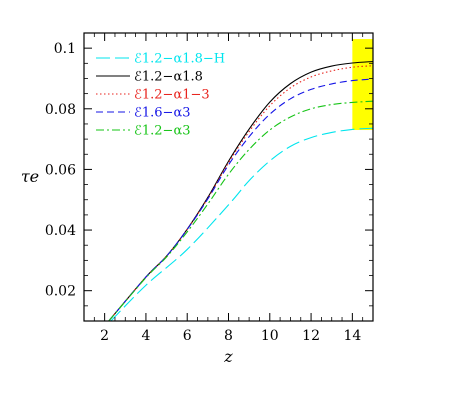 Image resolution: width=457 pixels, height=408 pixels. What do you see at coordinates (270, 336) in the screenshot?
I see `x-tick-label: 10` at bounding box center [270, 336].